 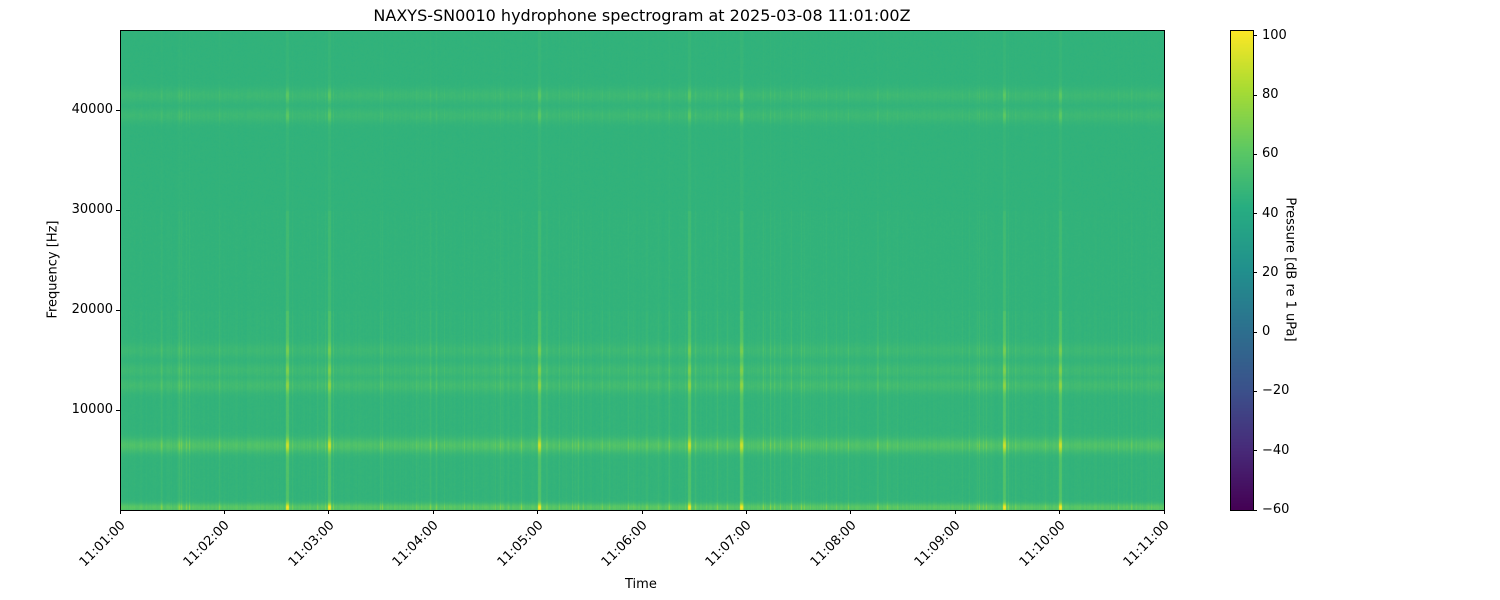 What do you see at coordinates (1146, 544) in the screenshot?
I see `x-tick-label: 11:11:00` at bounding box center [1146, 544].